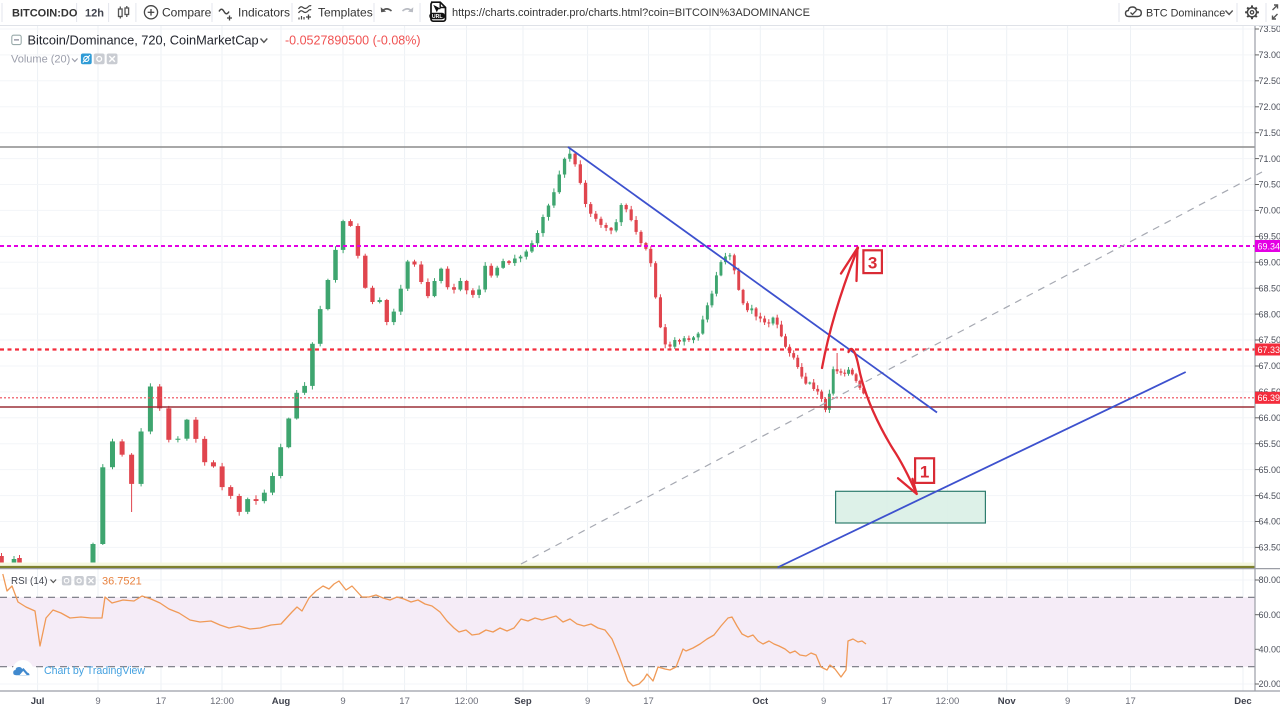 The width and height of the screenshot is (1280, 711). I want to click on svg-text: 69.34, so click(1269, 246).